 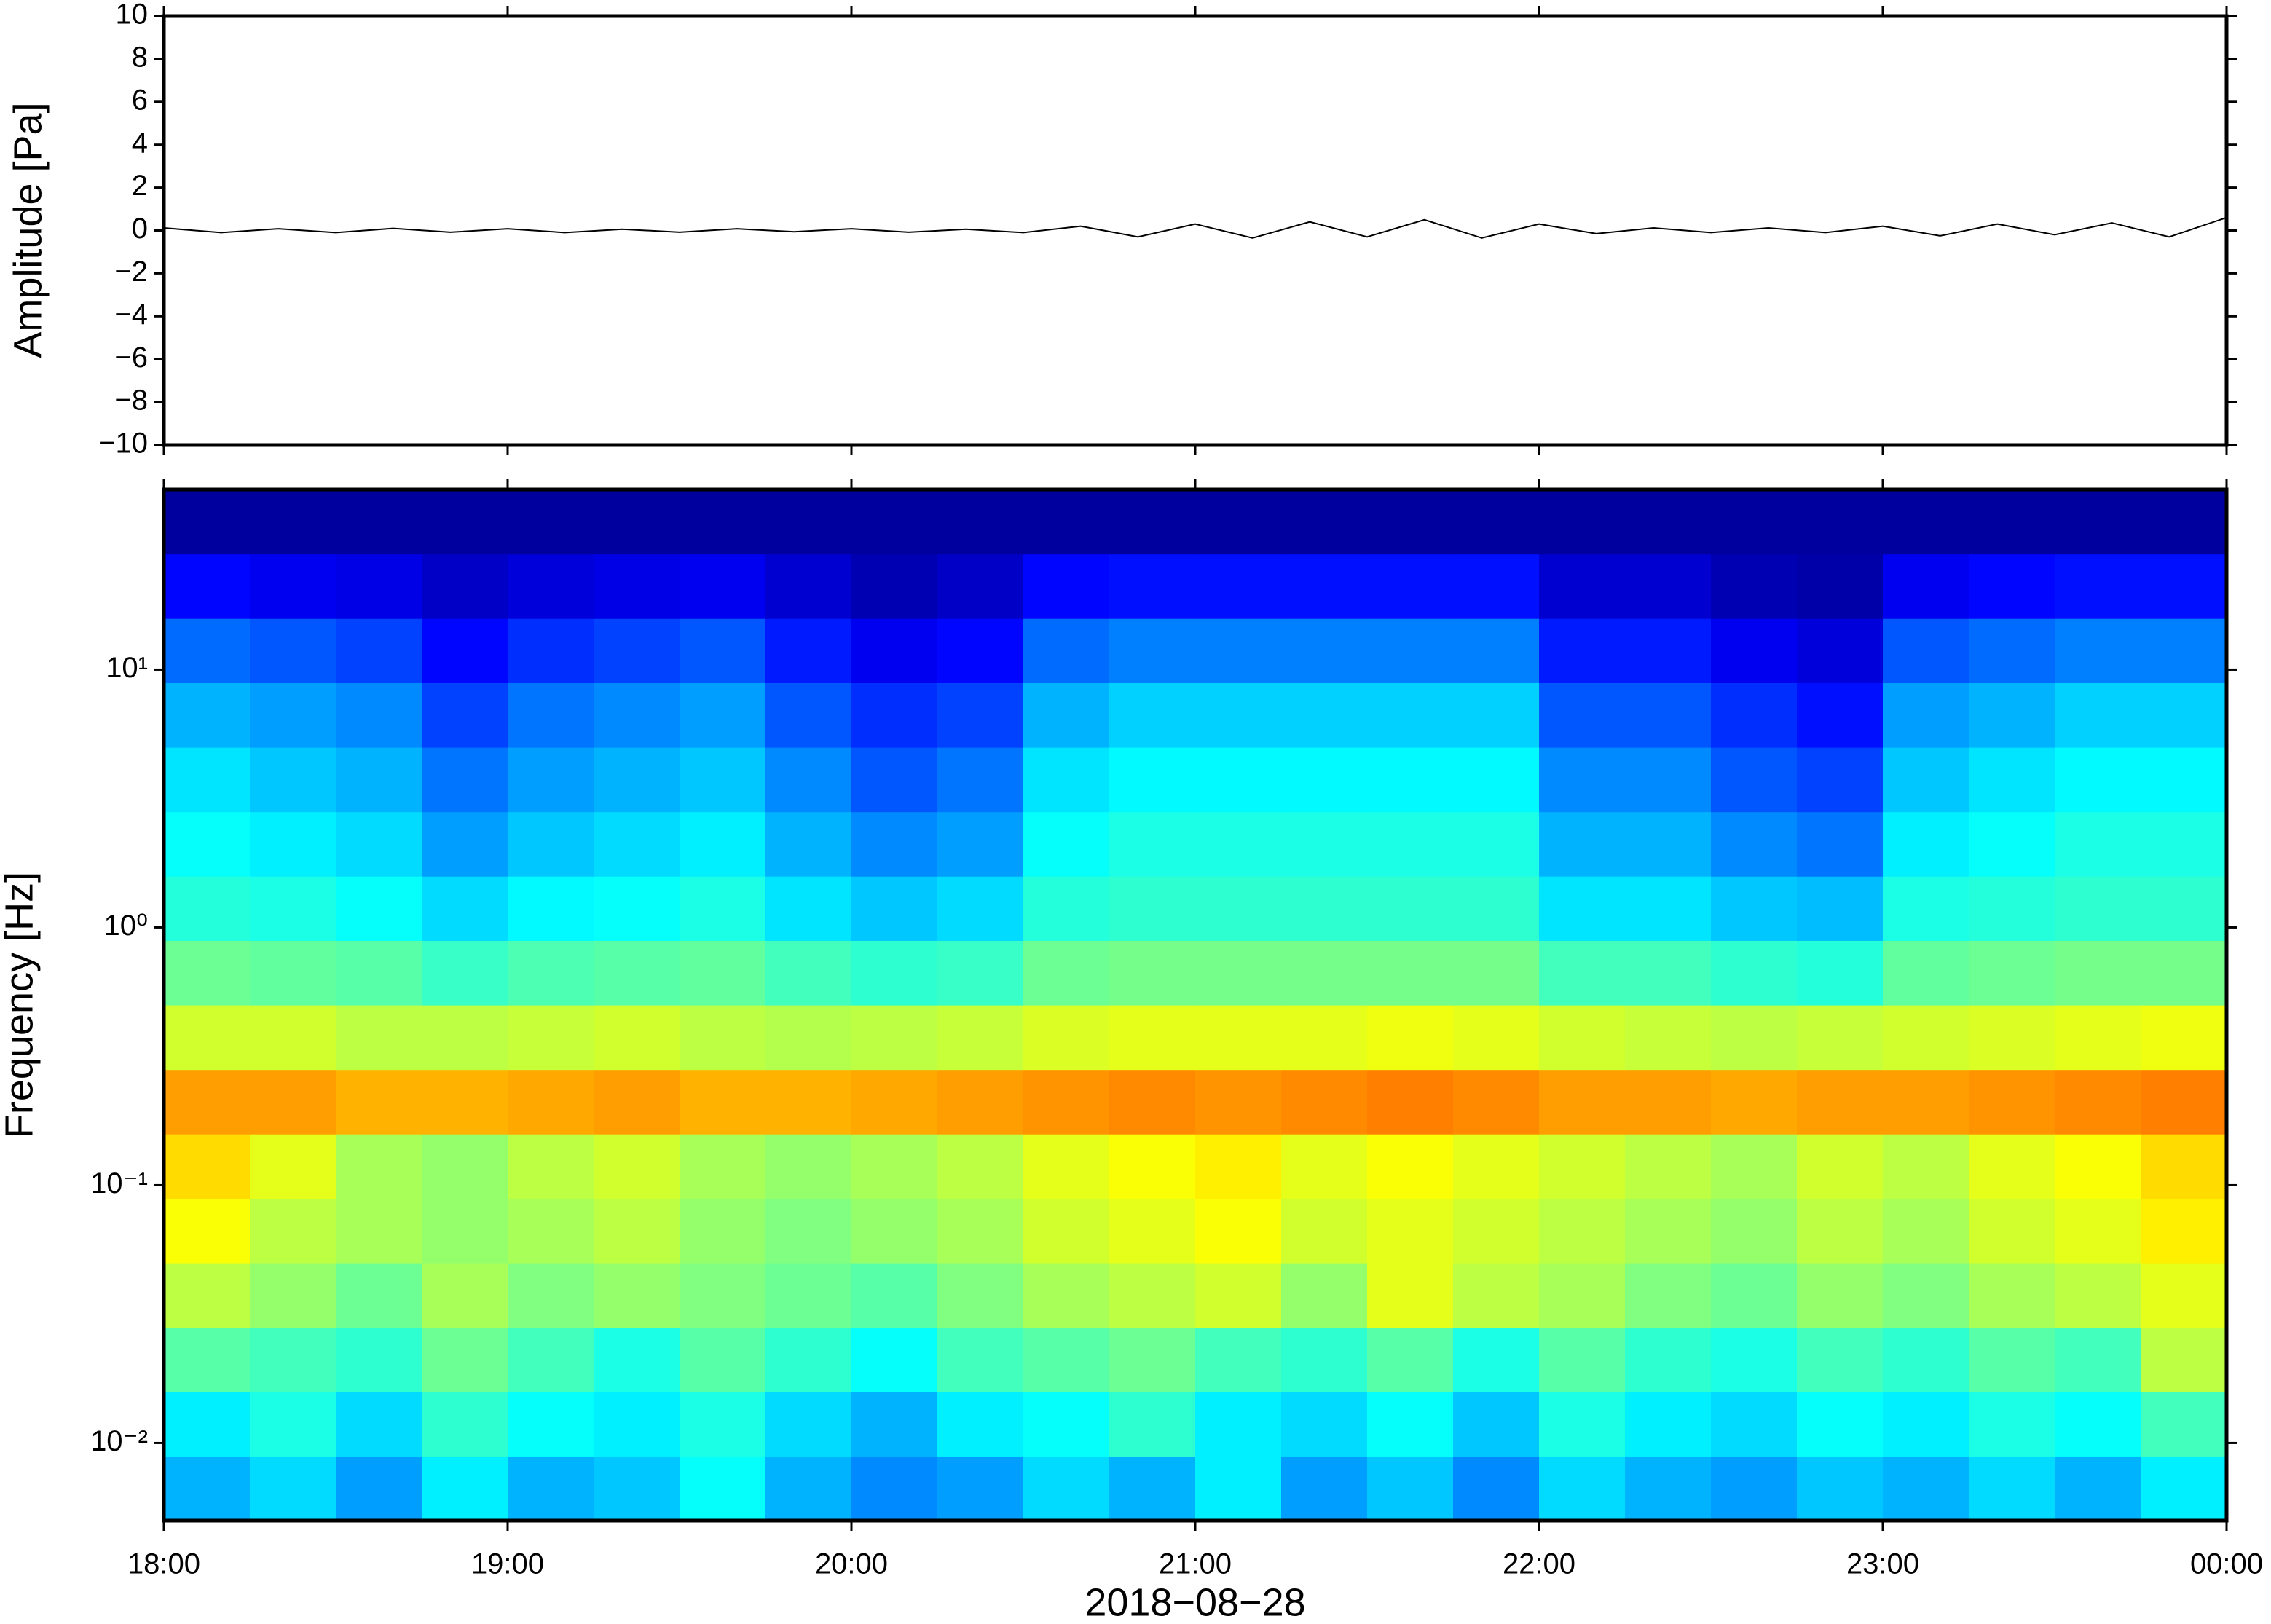 What do you see at coordinates (132, 15) in the screenshot?
I see `y-tick-label: 10` at bounding box center [132, 15].